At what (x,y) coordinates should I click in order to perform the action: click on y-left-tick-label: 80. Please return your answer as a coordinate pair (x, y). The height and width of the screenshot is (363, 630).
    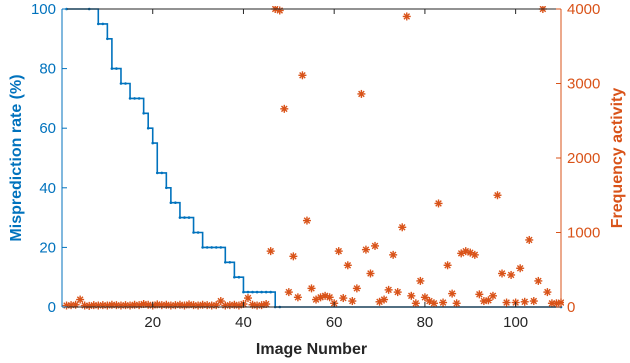
    Looking at the image, I should click on (47, 69).